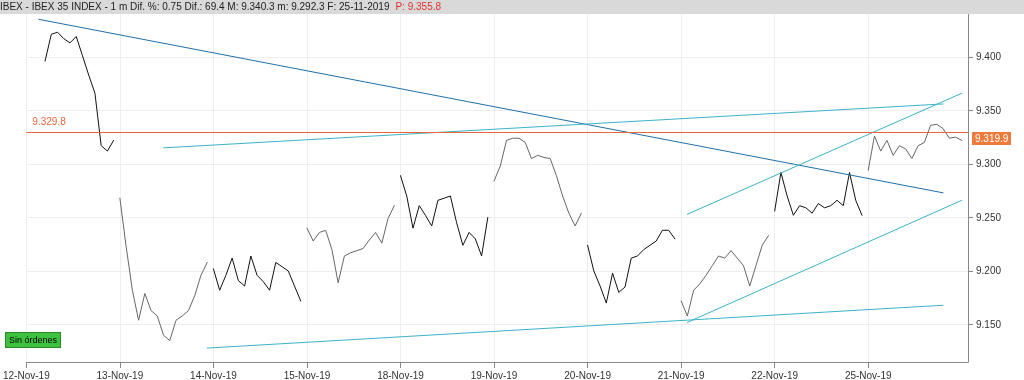 This screenshot has width=1024, height=380. Describe the element at coordinates (49, 122) in the screenshot. I see `ref-line-label: 9.329.8` at that location.